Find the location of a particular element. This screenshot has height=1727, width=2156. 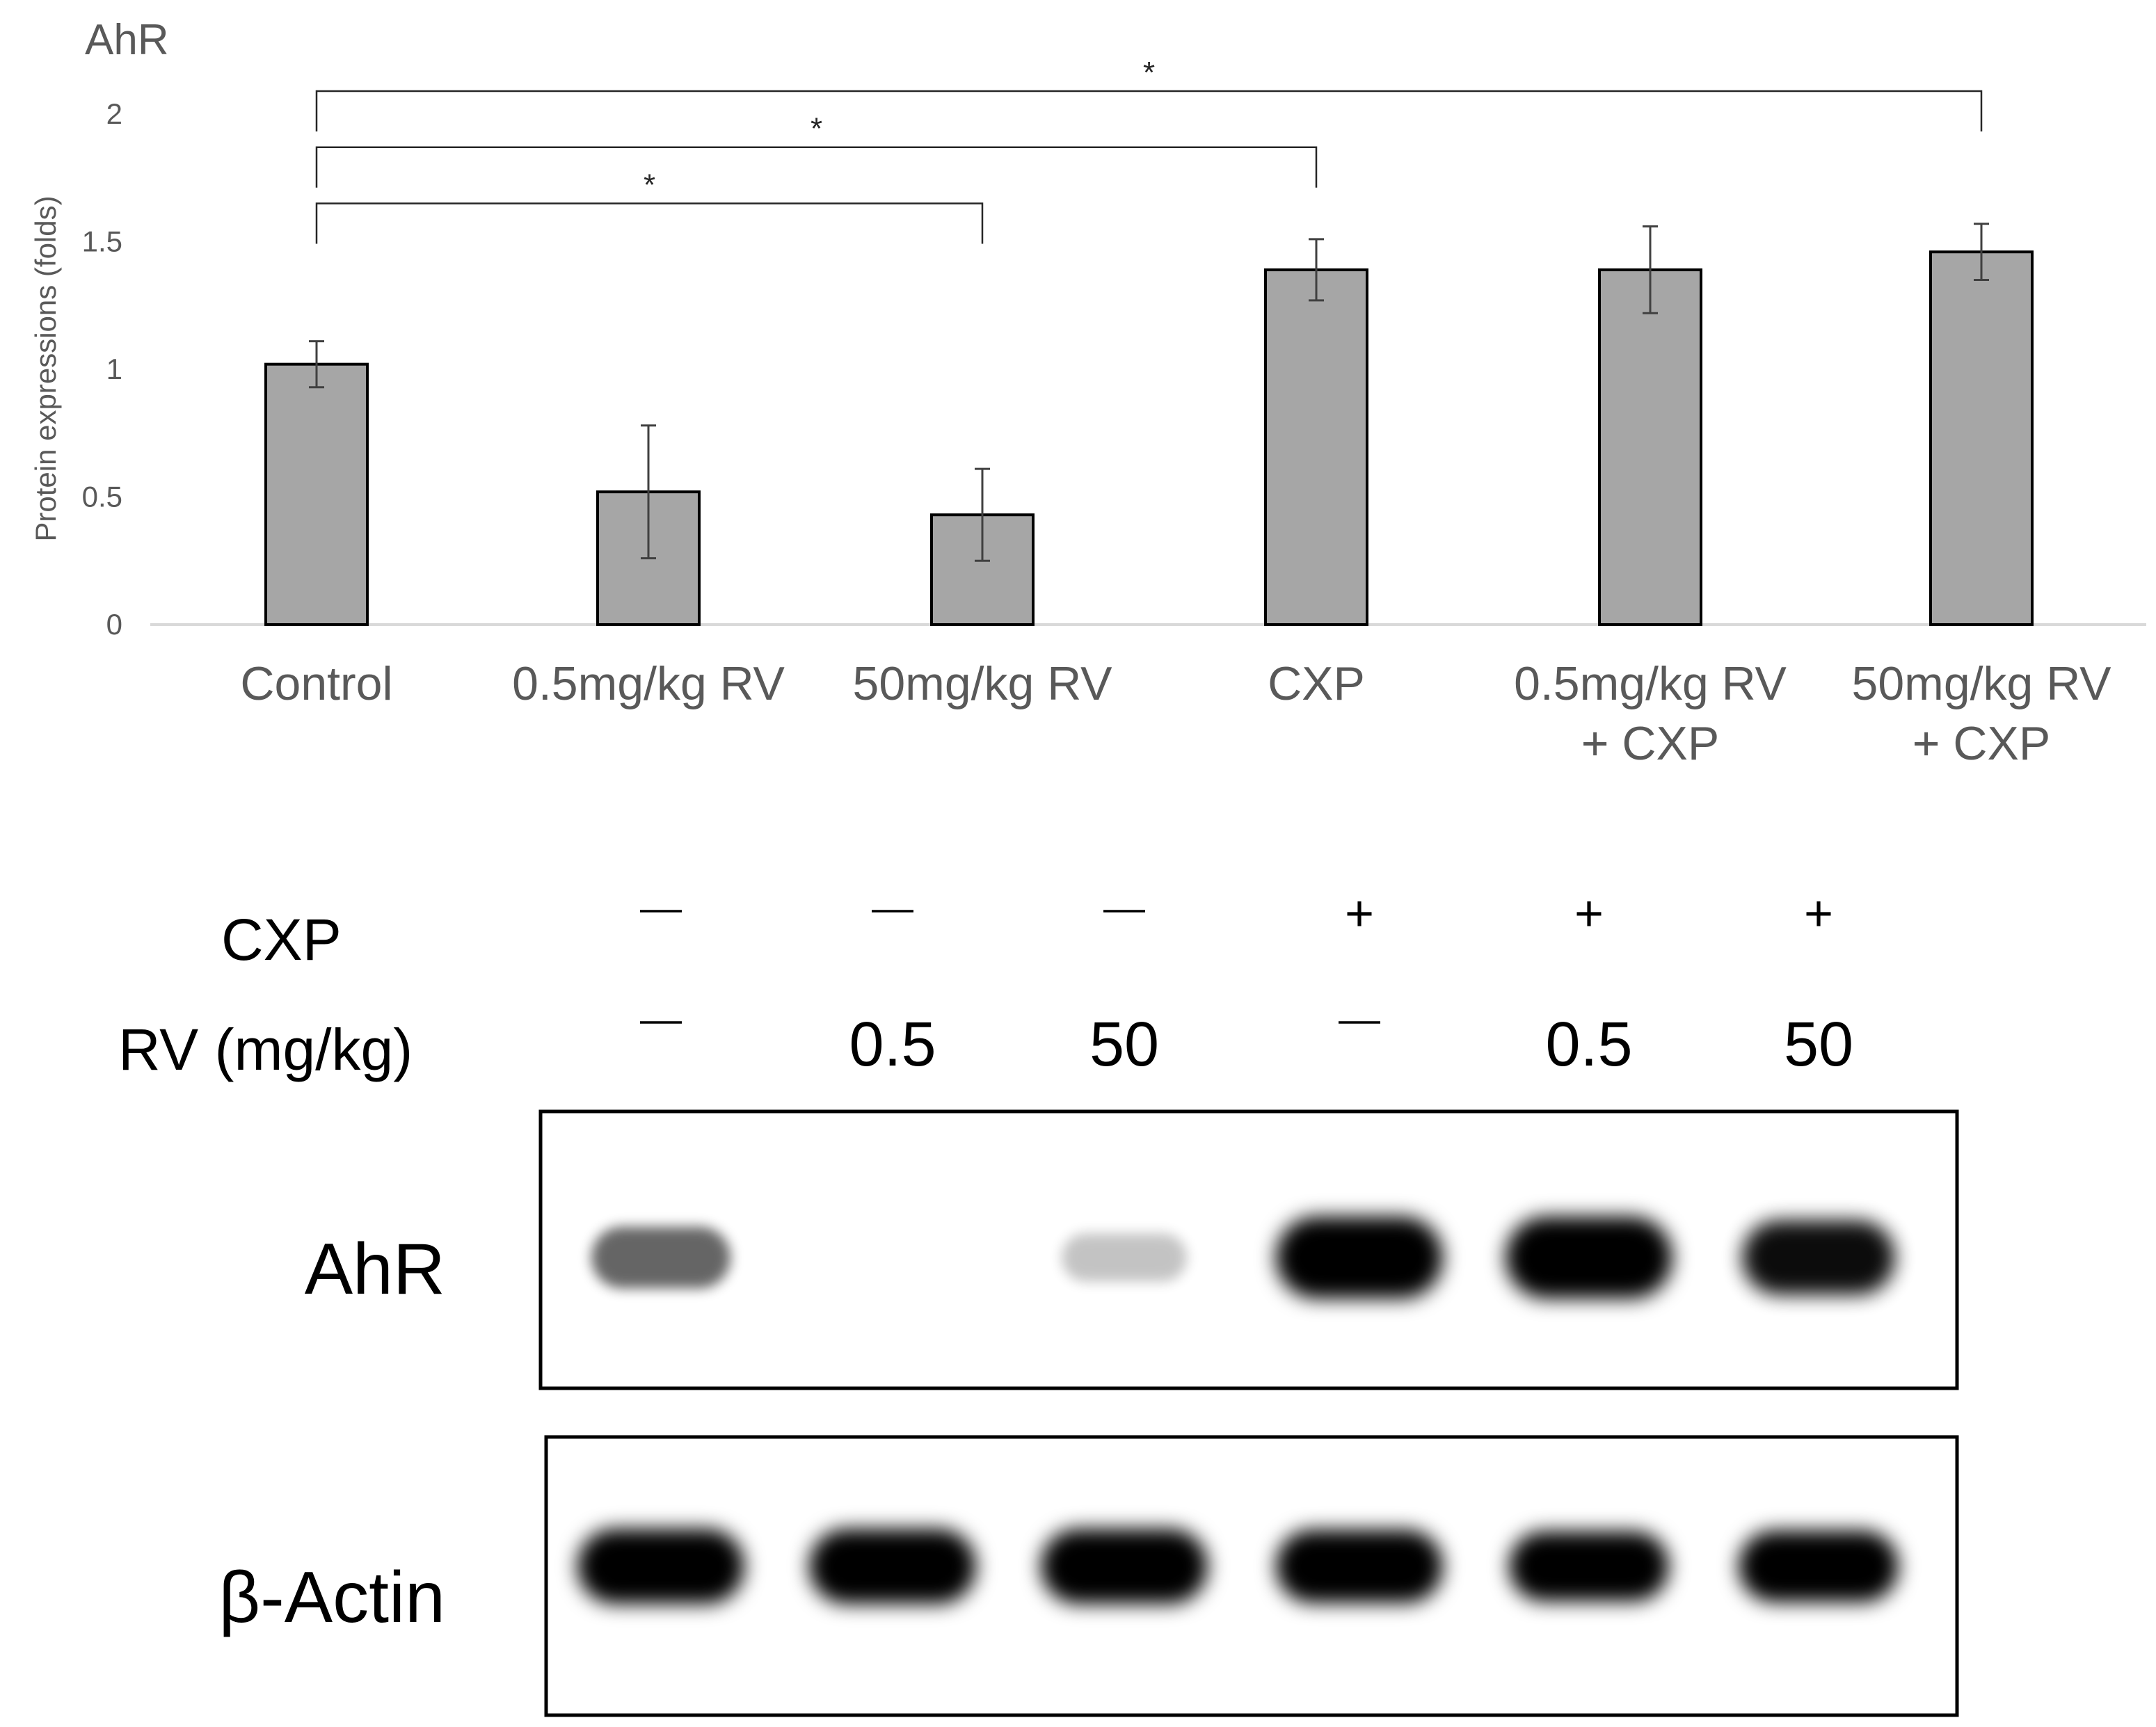

blot-row-label-rv: RV (mg/kg) is located at coordinates (265, 1049).